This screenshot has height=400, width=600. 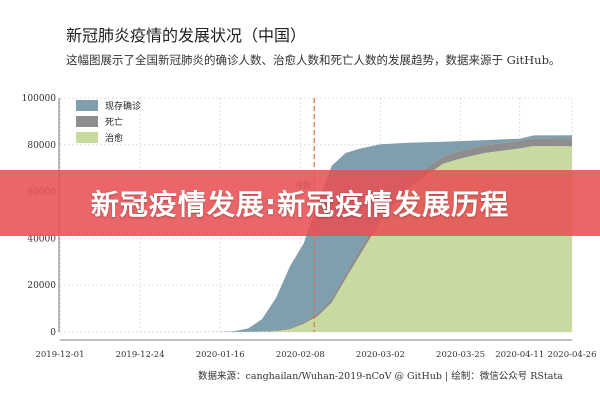 I want to click on legend-label: 治愈, so click(x=114, y=138).